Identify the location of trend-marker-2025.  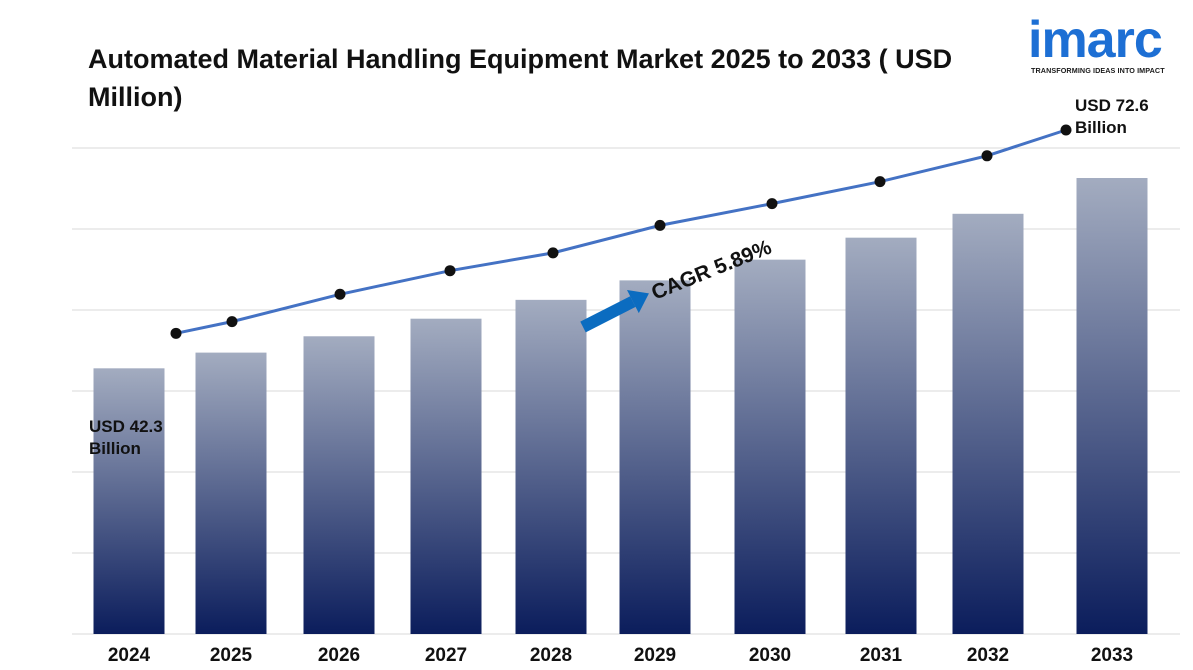
(232, 322).